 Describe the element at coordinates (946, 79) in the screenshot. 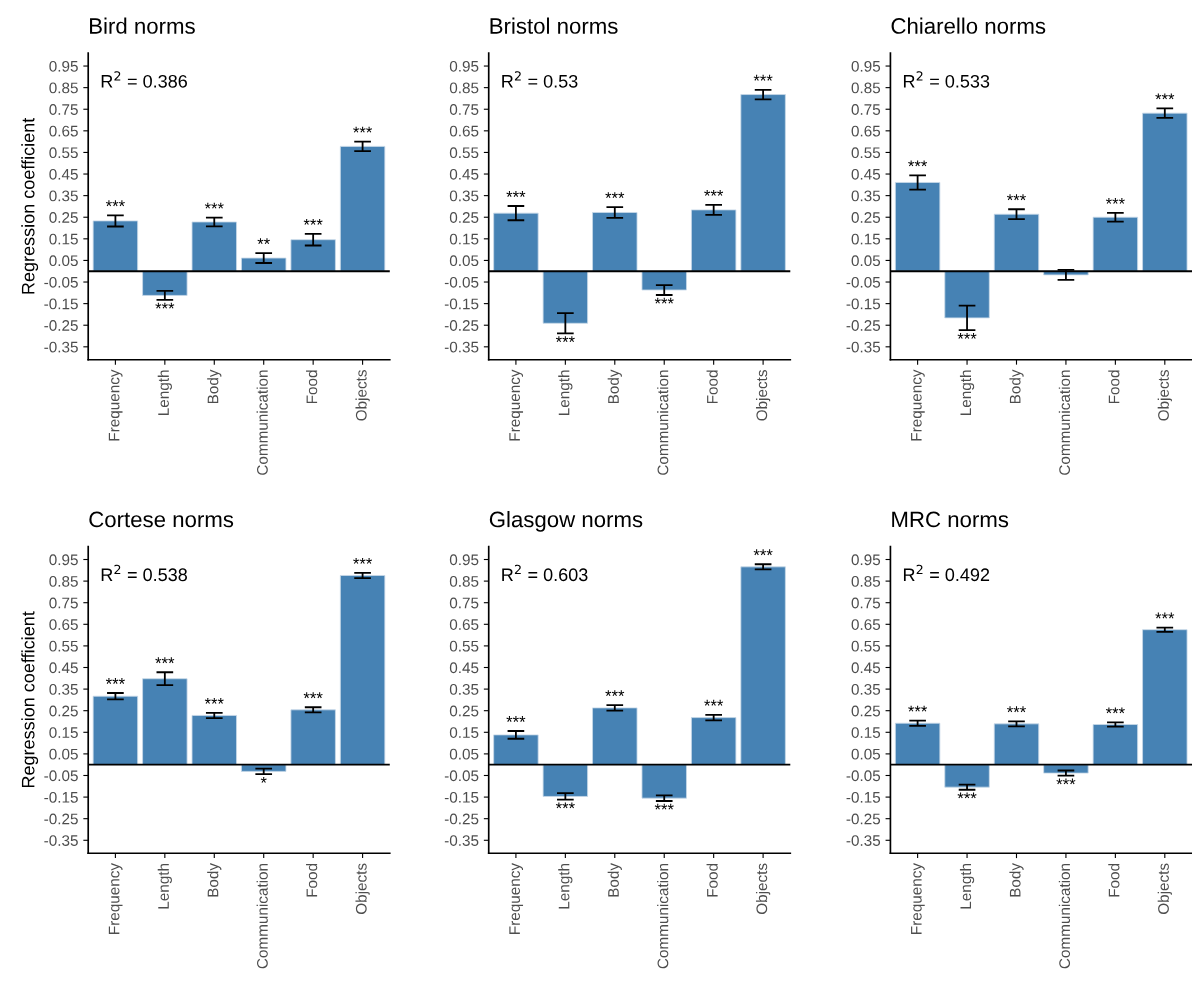

I see `annotation: R$^{2}$ = 0.533` at that location.